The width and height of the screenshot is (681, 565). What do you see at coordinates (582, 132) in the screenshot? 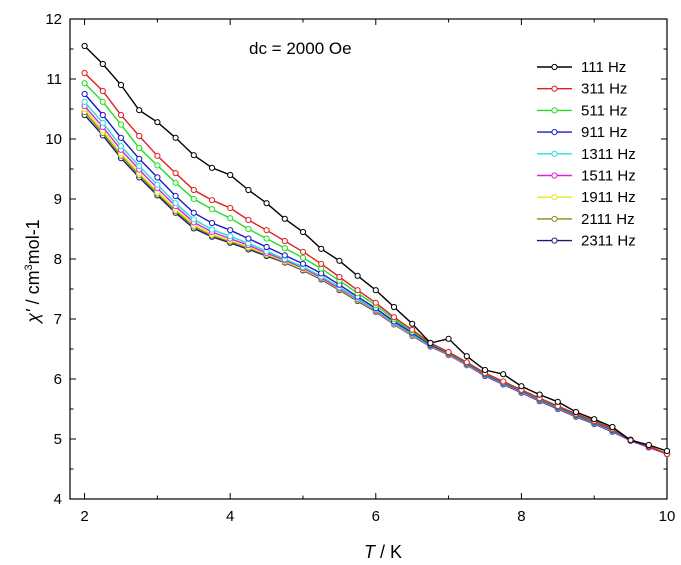
I see `legend-entry: 911 Hz` at bounding box center [582, 132].